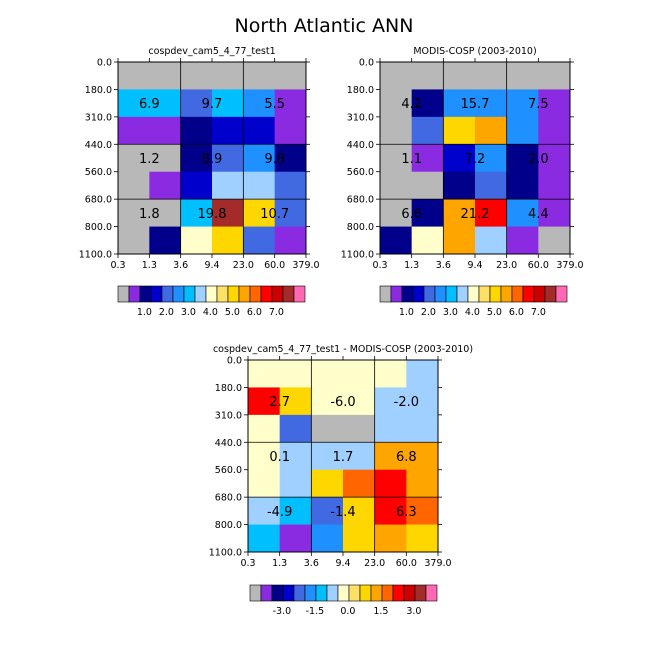 The height and width of the screenshot is (648, 648). Describe the element at coordinates (506, 265) in the screenshot. I see `obs-xtick-label: 23.0` at that location.